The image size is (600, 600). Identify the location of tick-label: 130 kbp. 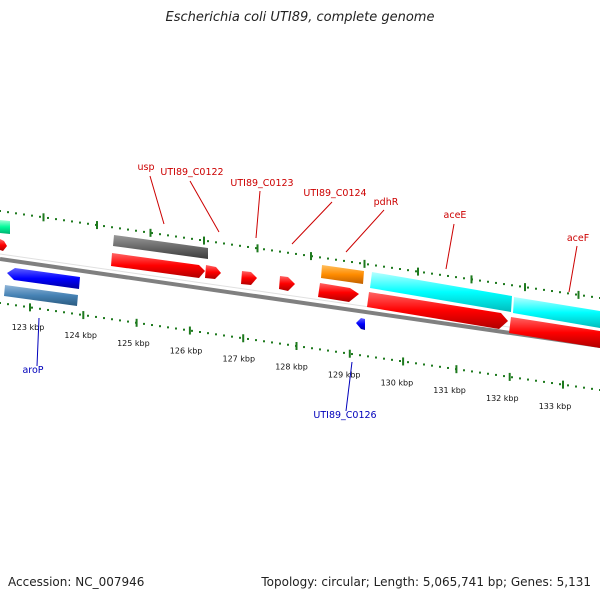
(397, 382).